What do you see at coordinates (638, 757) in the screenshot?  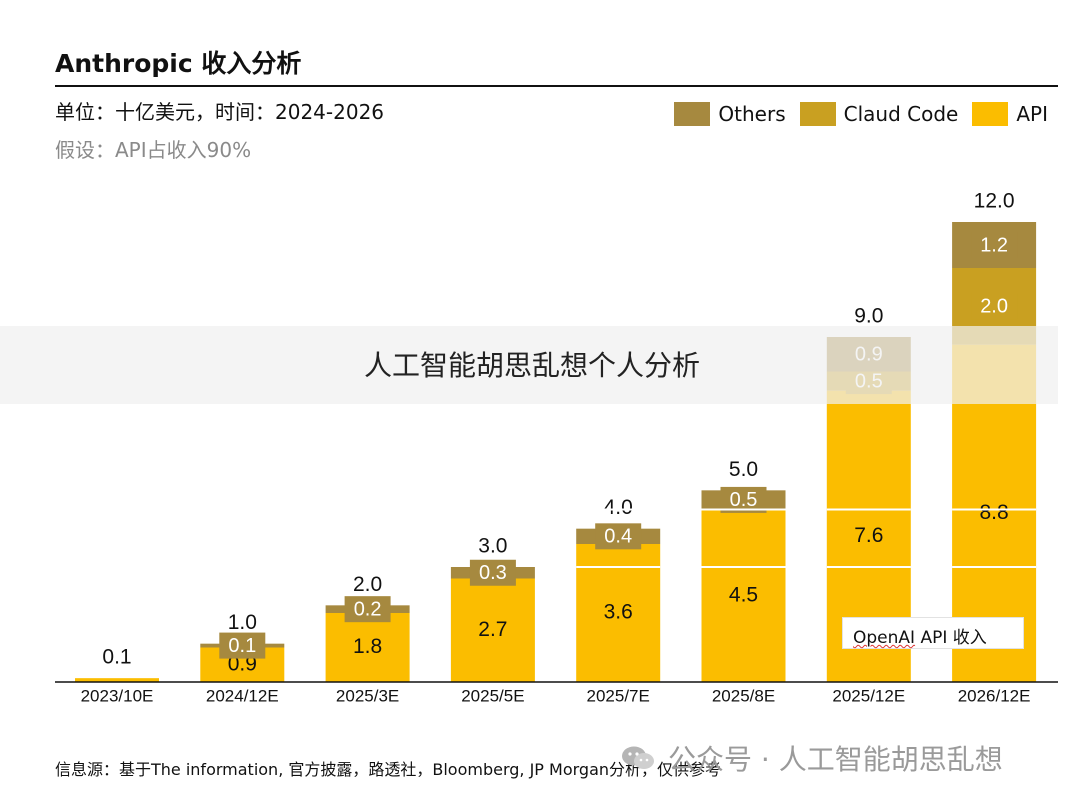 I see `wechat-icon` at bounding box center [638, 757].